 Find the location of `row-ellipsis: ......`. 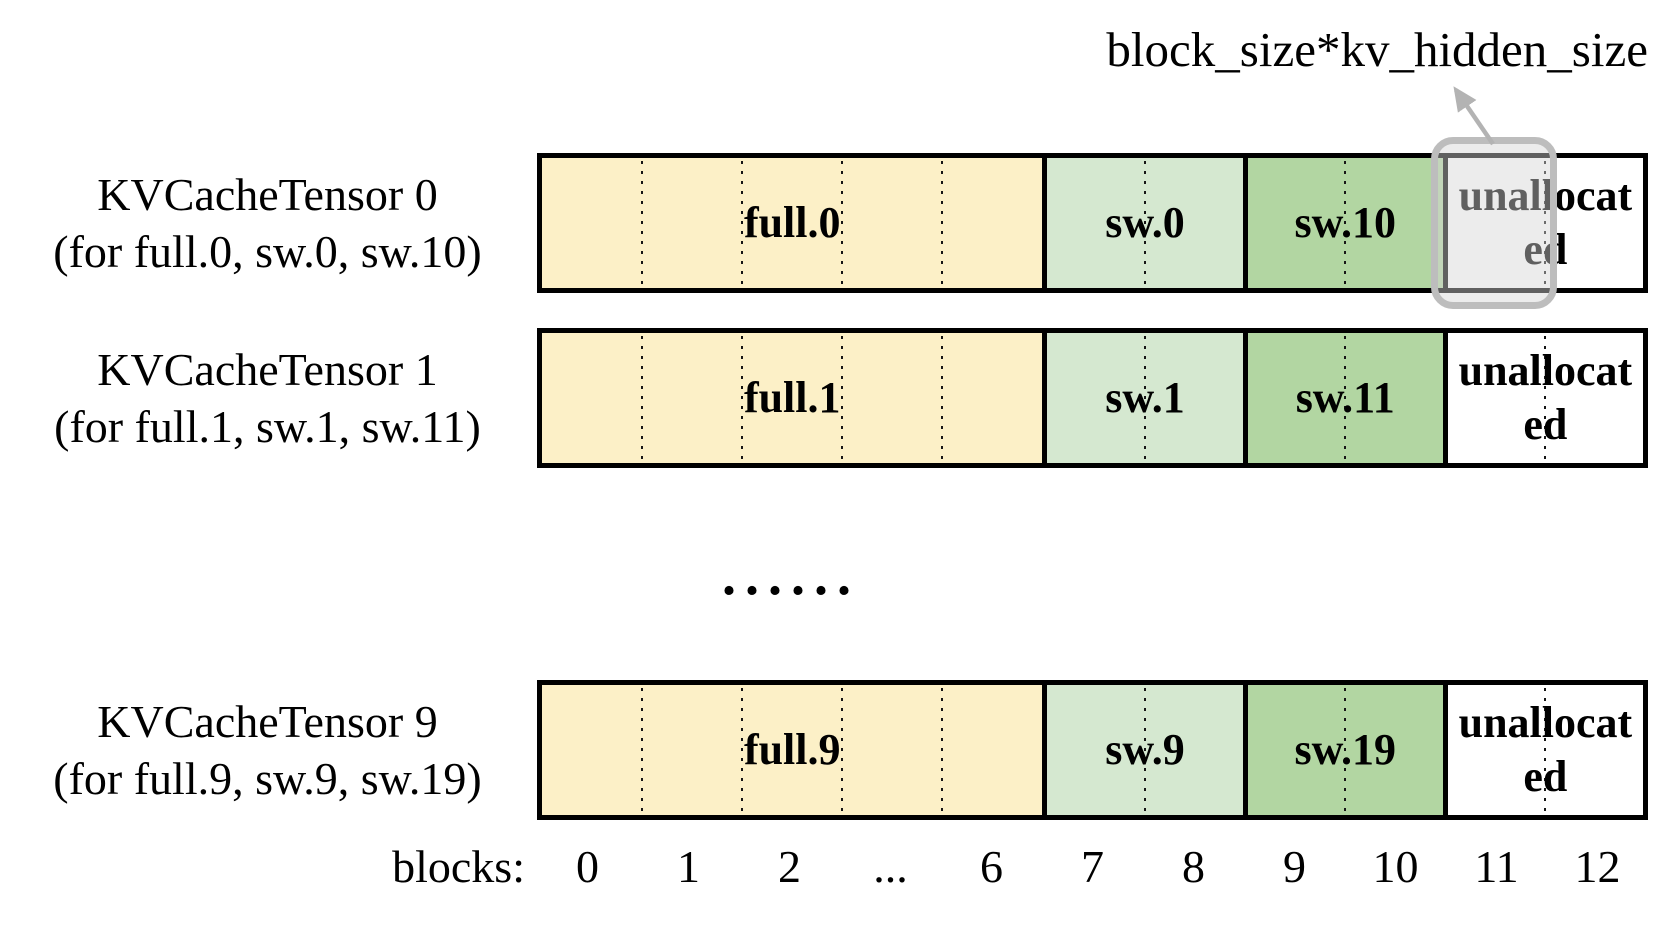

row-ellipsis: ...... is located at coordinates (791, 576).